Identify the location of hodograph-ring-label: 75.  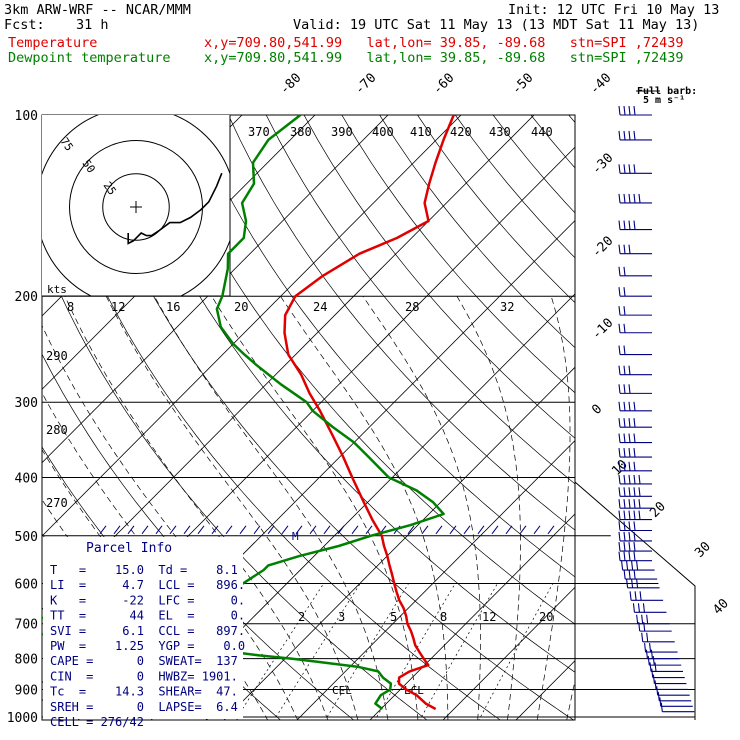
(67, 144).